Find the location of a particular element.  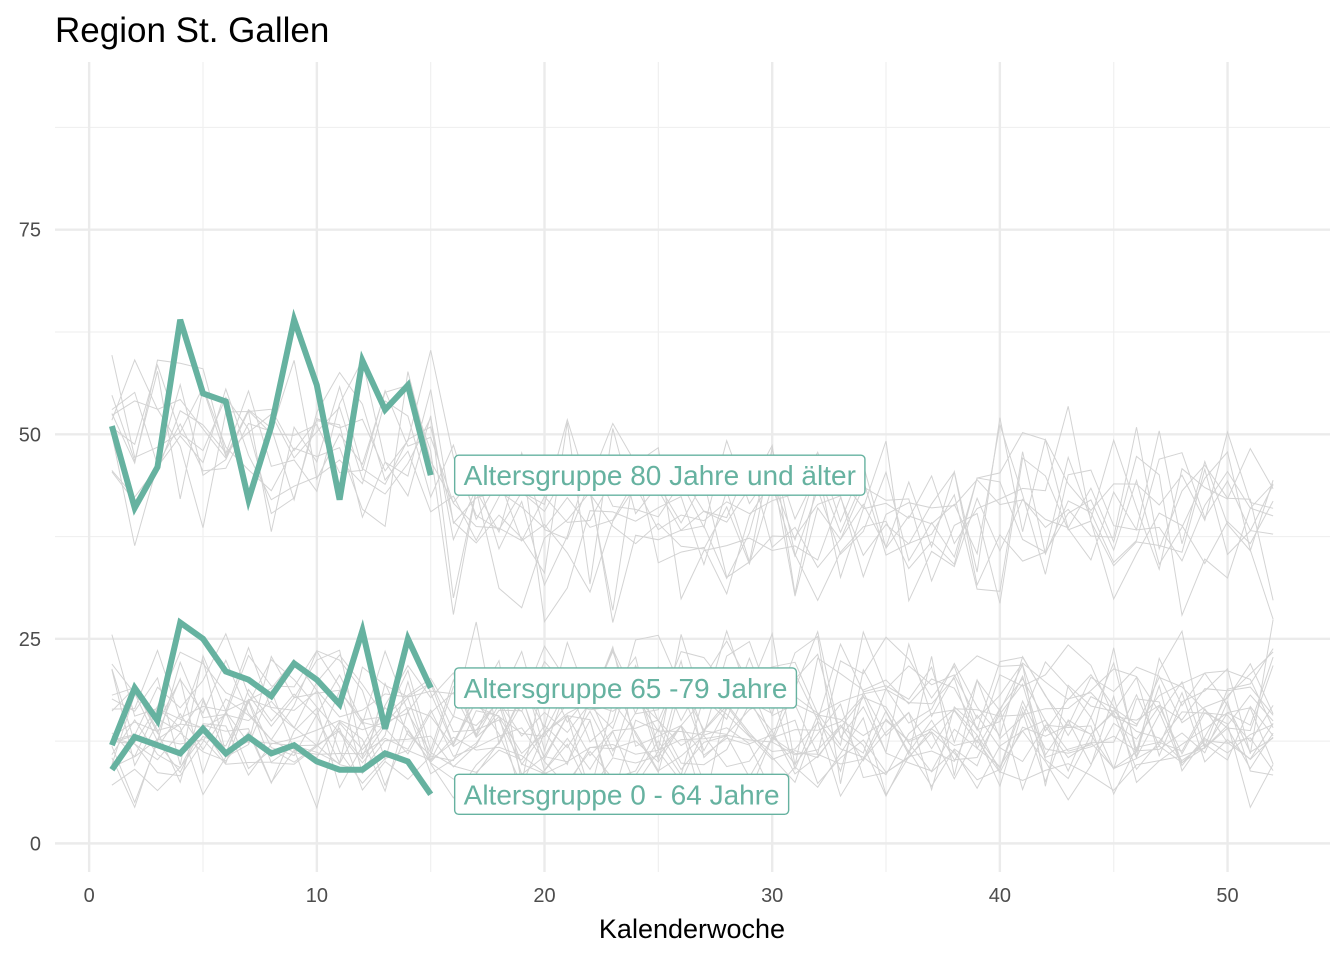

y-axis-ticks: 0 25 50 75 is located at coordinates (30, 538).